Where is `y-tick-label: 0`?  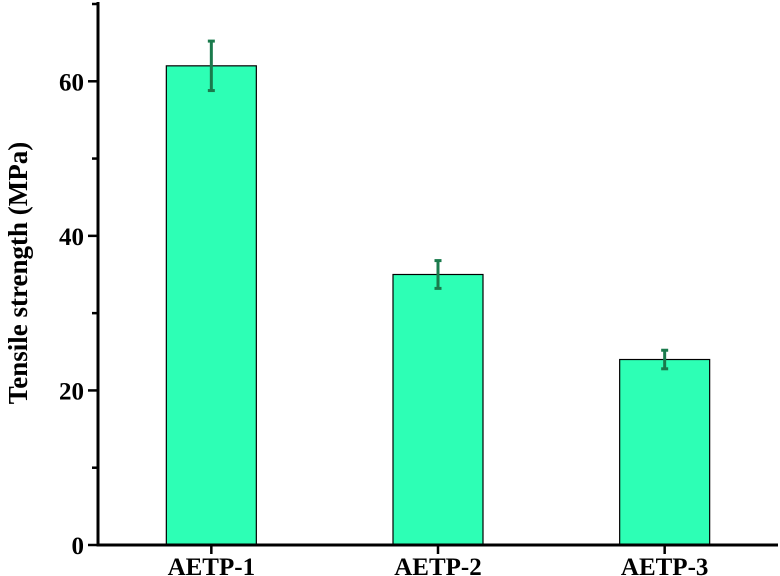
y-tick-label: 0 is located at coordinates (78, 546).